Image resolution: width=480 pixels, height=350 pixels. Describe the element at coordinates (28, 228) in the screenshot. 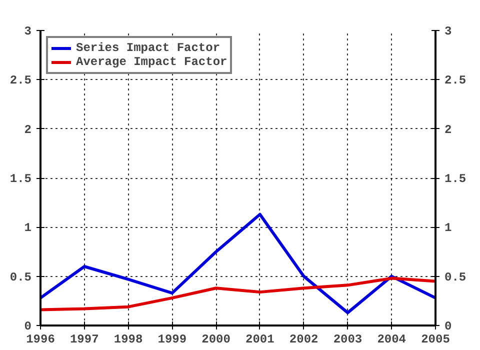

I see `y-tick-label: 1` at that location.